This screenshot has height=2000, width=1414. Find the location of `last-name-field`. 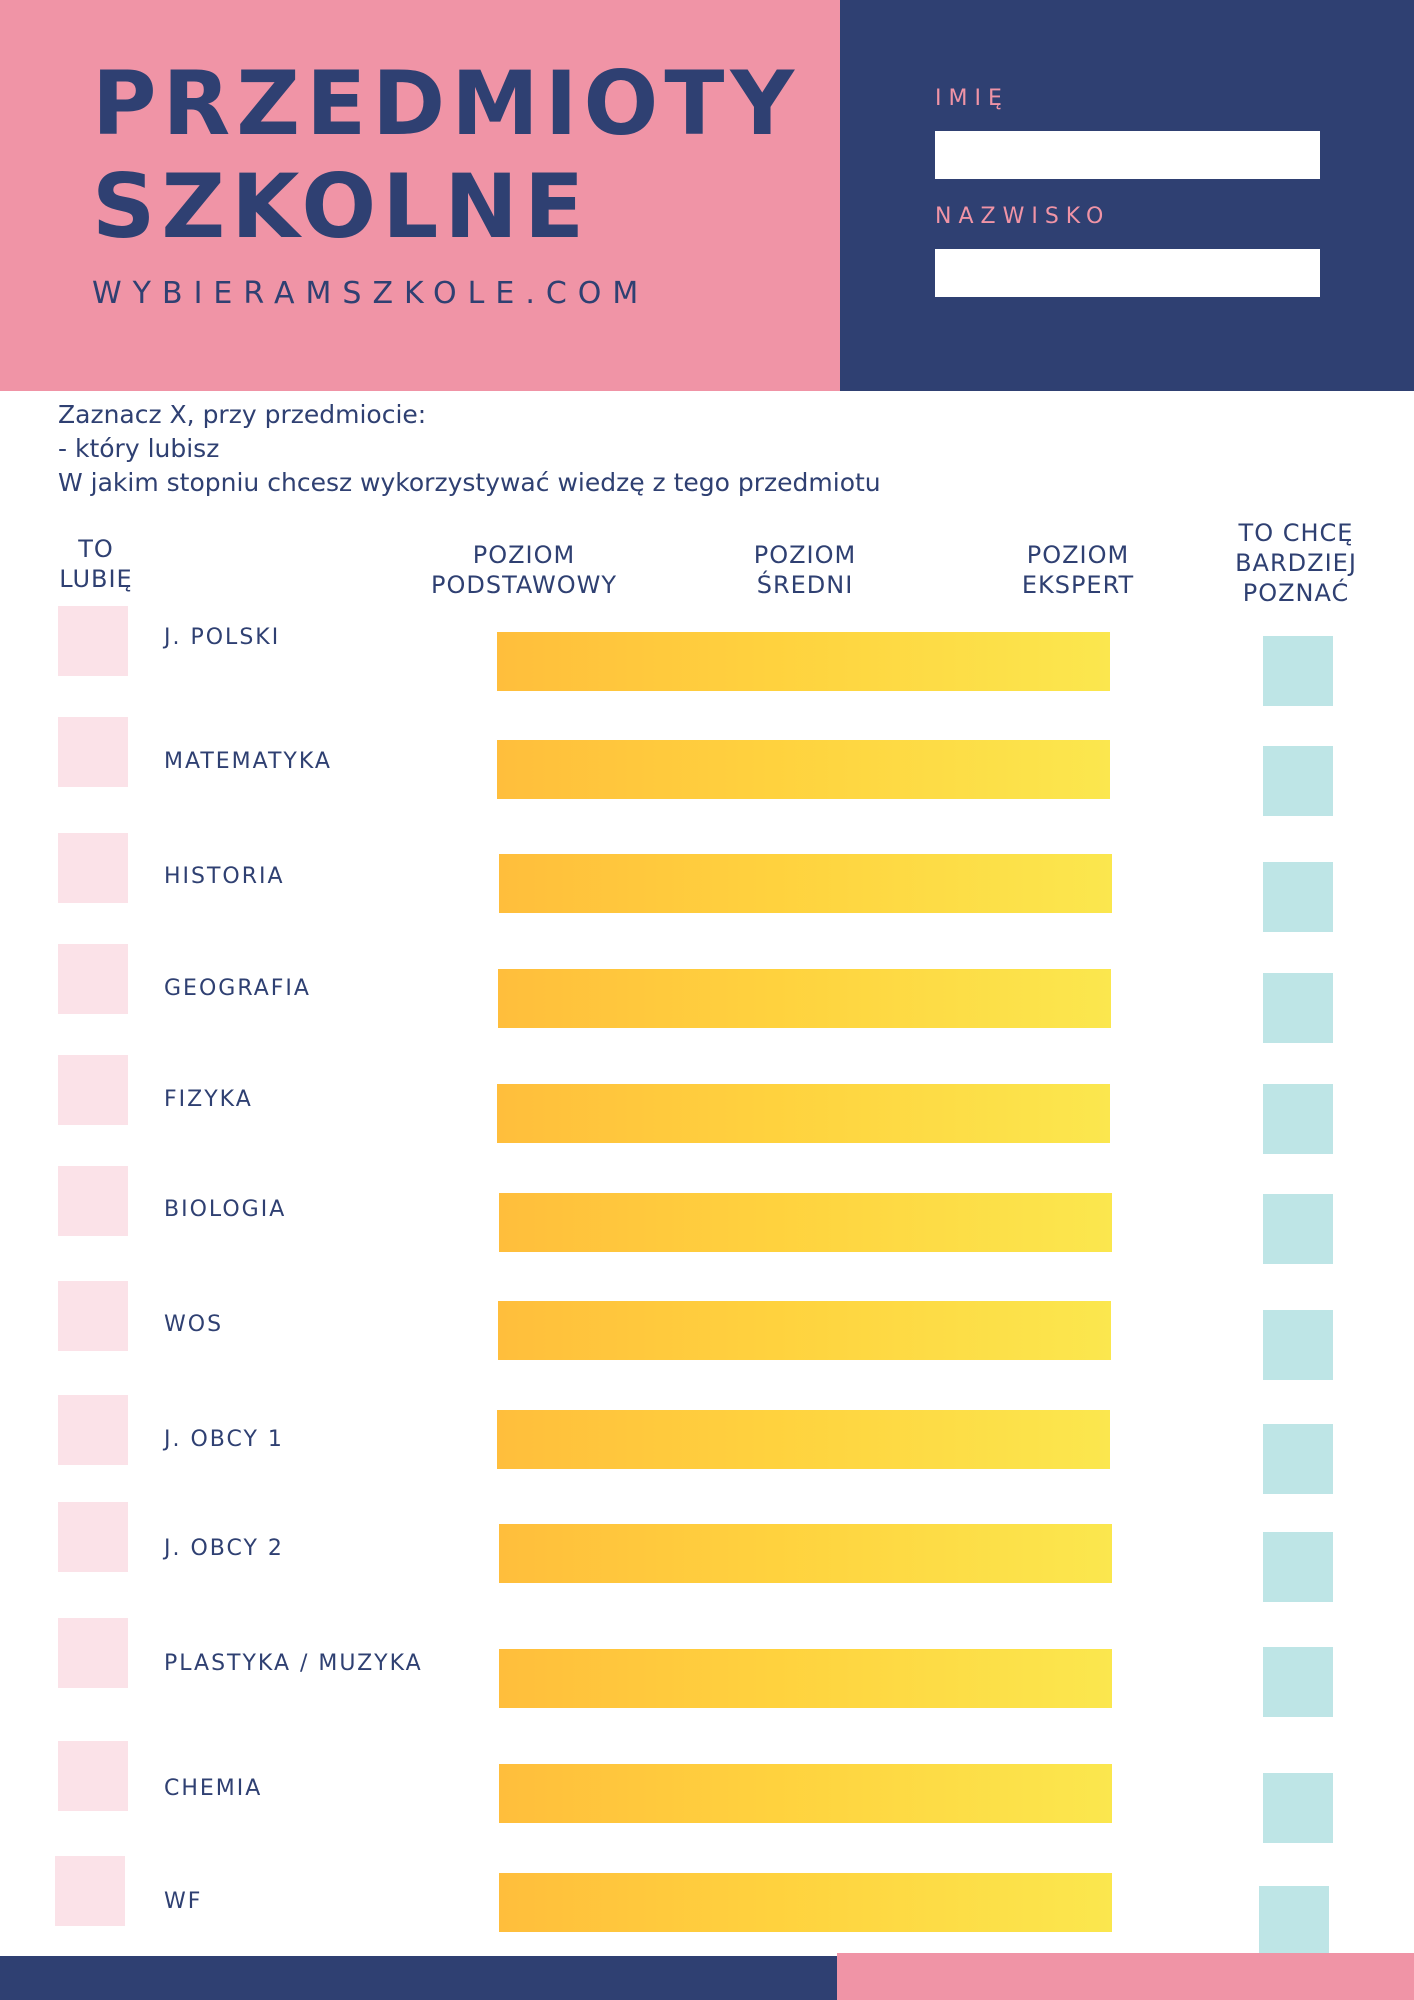

last-name-field is located at coordinates (1127, 273).